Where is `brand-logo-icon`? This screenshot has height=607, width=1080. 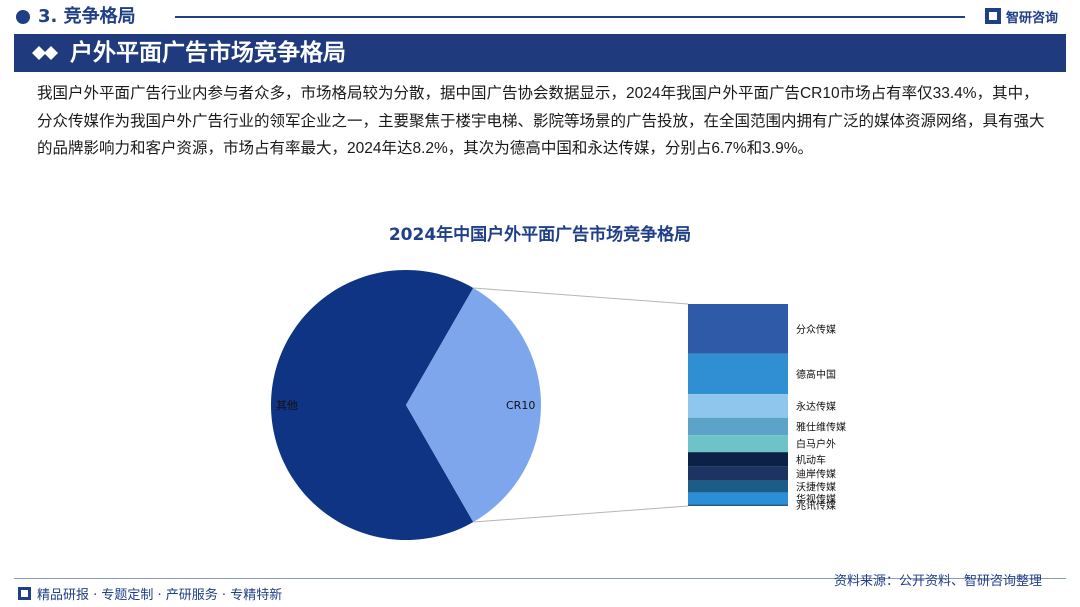
brand-logo-icon is located at coordinates (993, 16).